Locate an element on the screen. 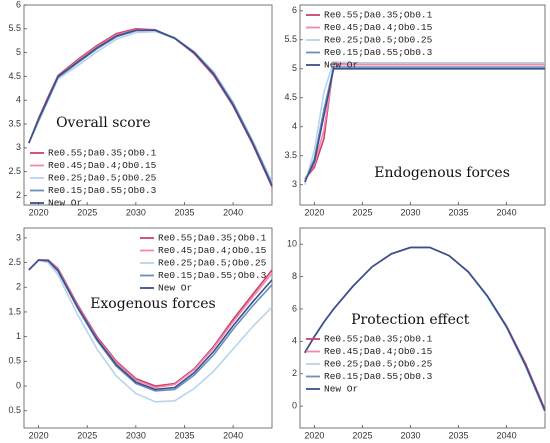 The height and width of the screenshot is (443, 550). panel-title: Exogenous forces is located at coordinates (153, 304).